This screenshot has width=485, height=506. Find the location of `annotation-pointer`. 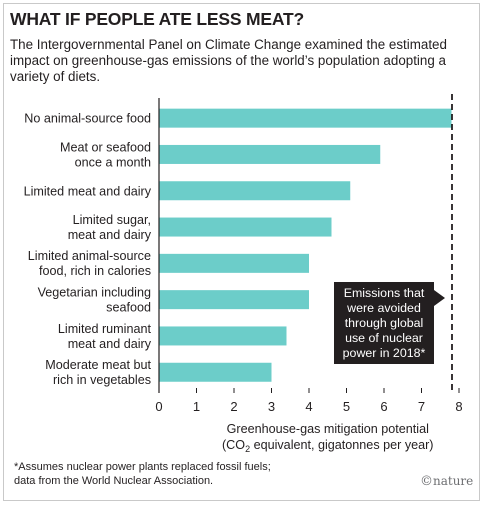

annotation-pointer is located at coordinates (439, 298).